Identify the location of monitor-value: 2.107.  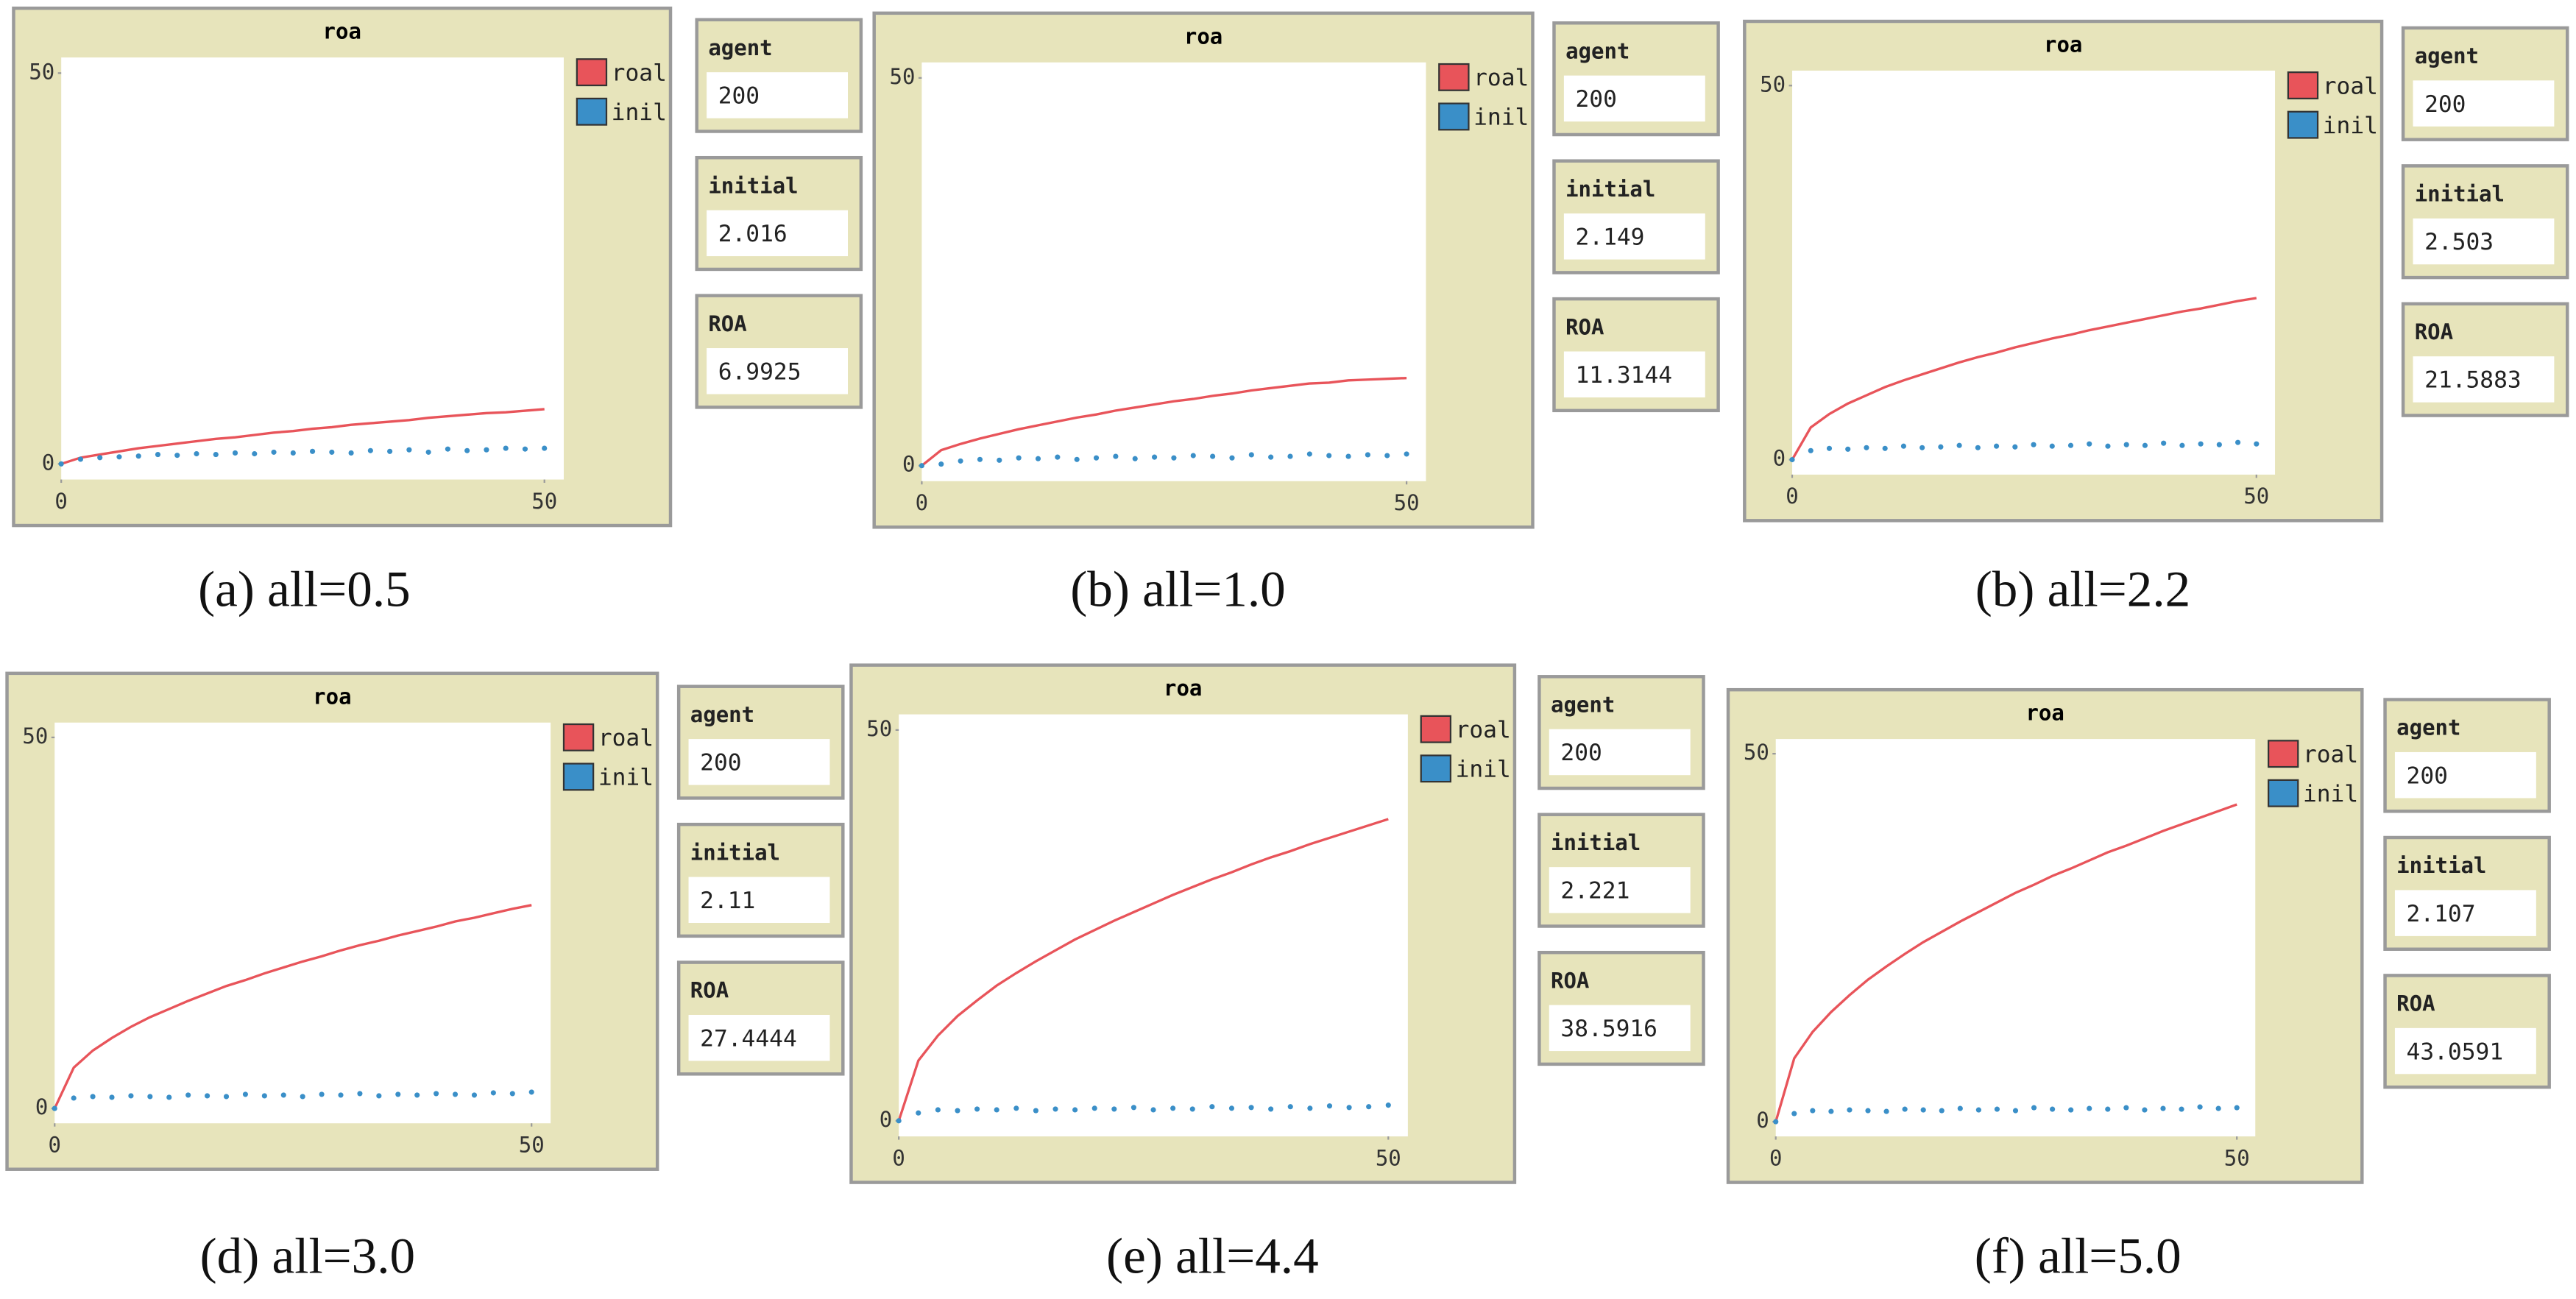
(2441, 914).